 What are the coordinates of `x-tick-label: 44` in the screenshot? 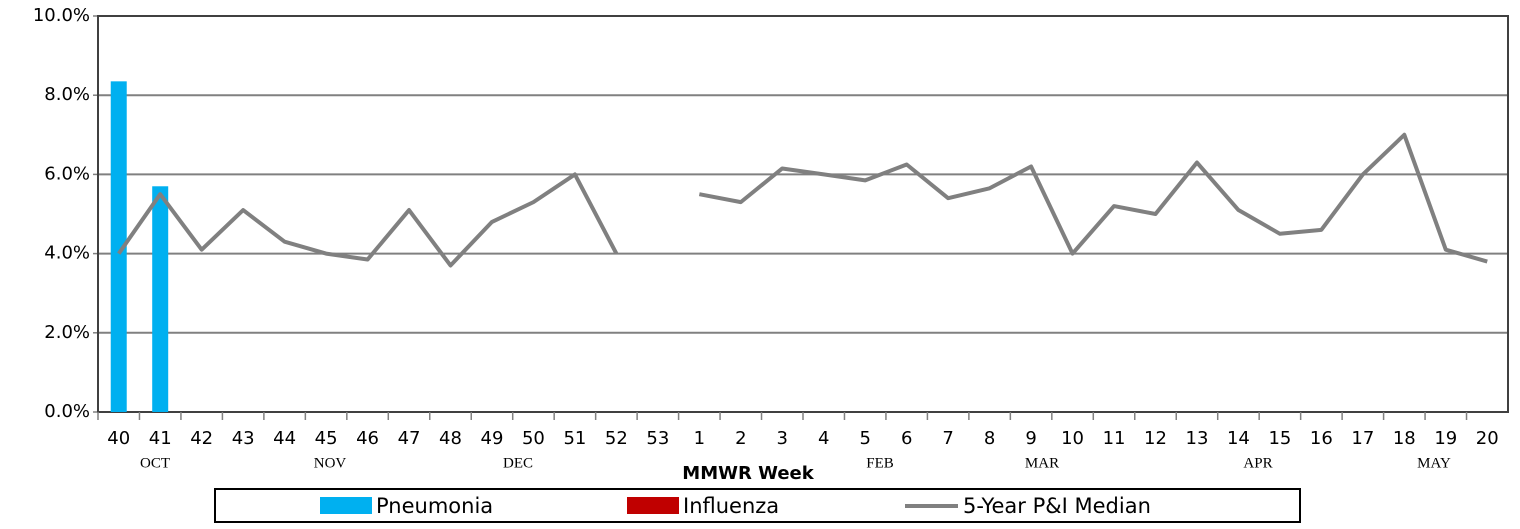 It's located at (284, 438).